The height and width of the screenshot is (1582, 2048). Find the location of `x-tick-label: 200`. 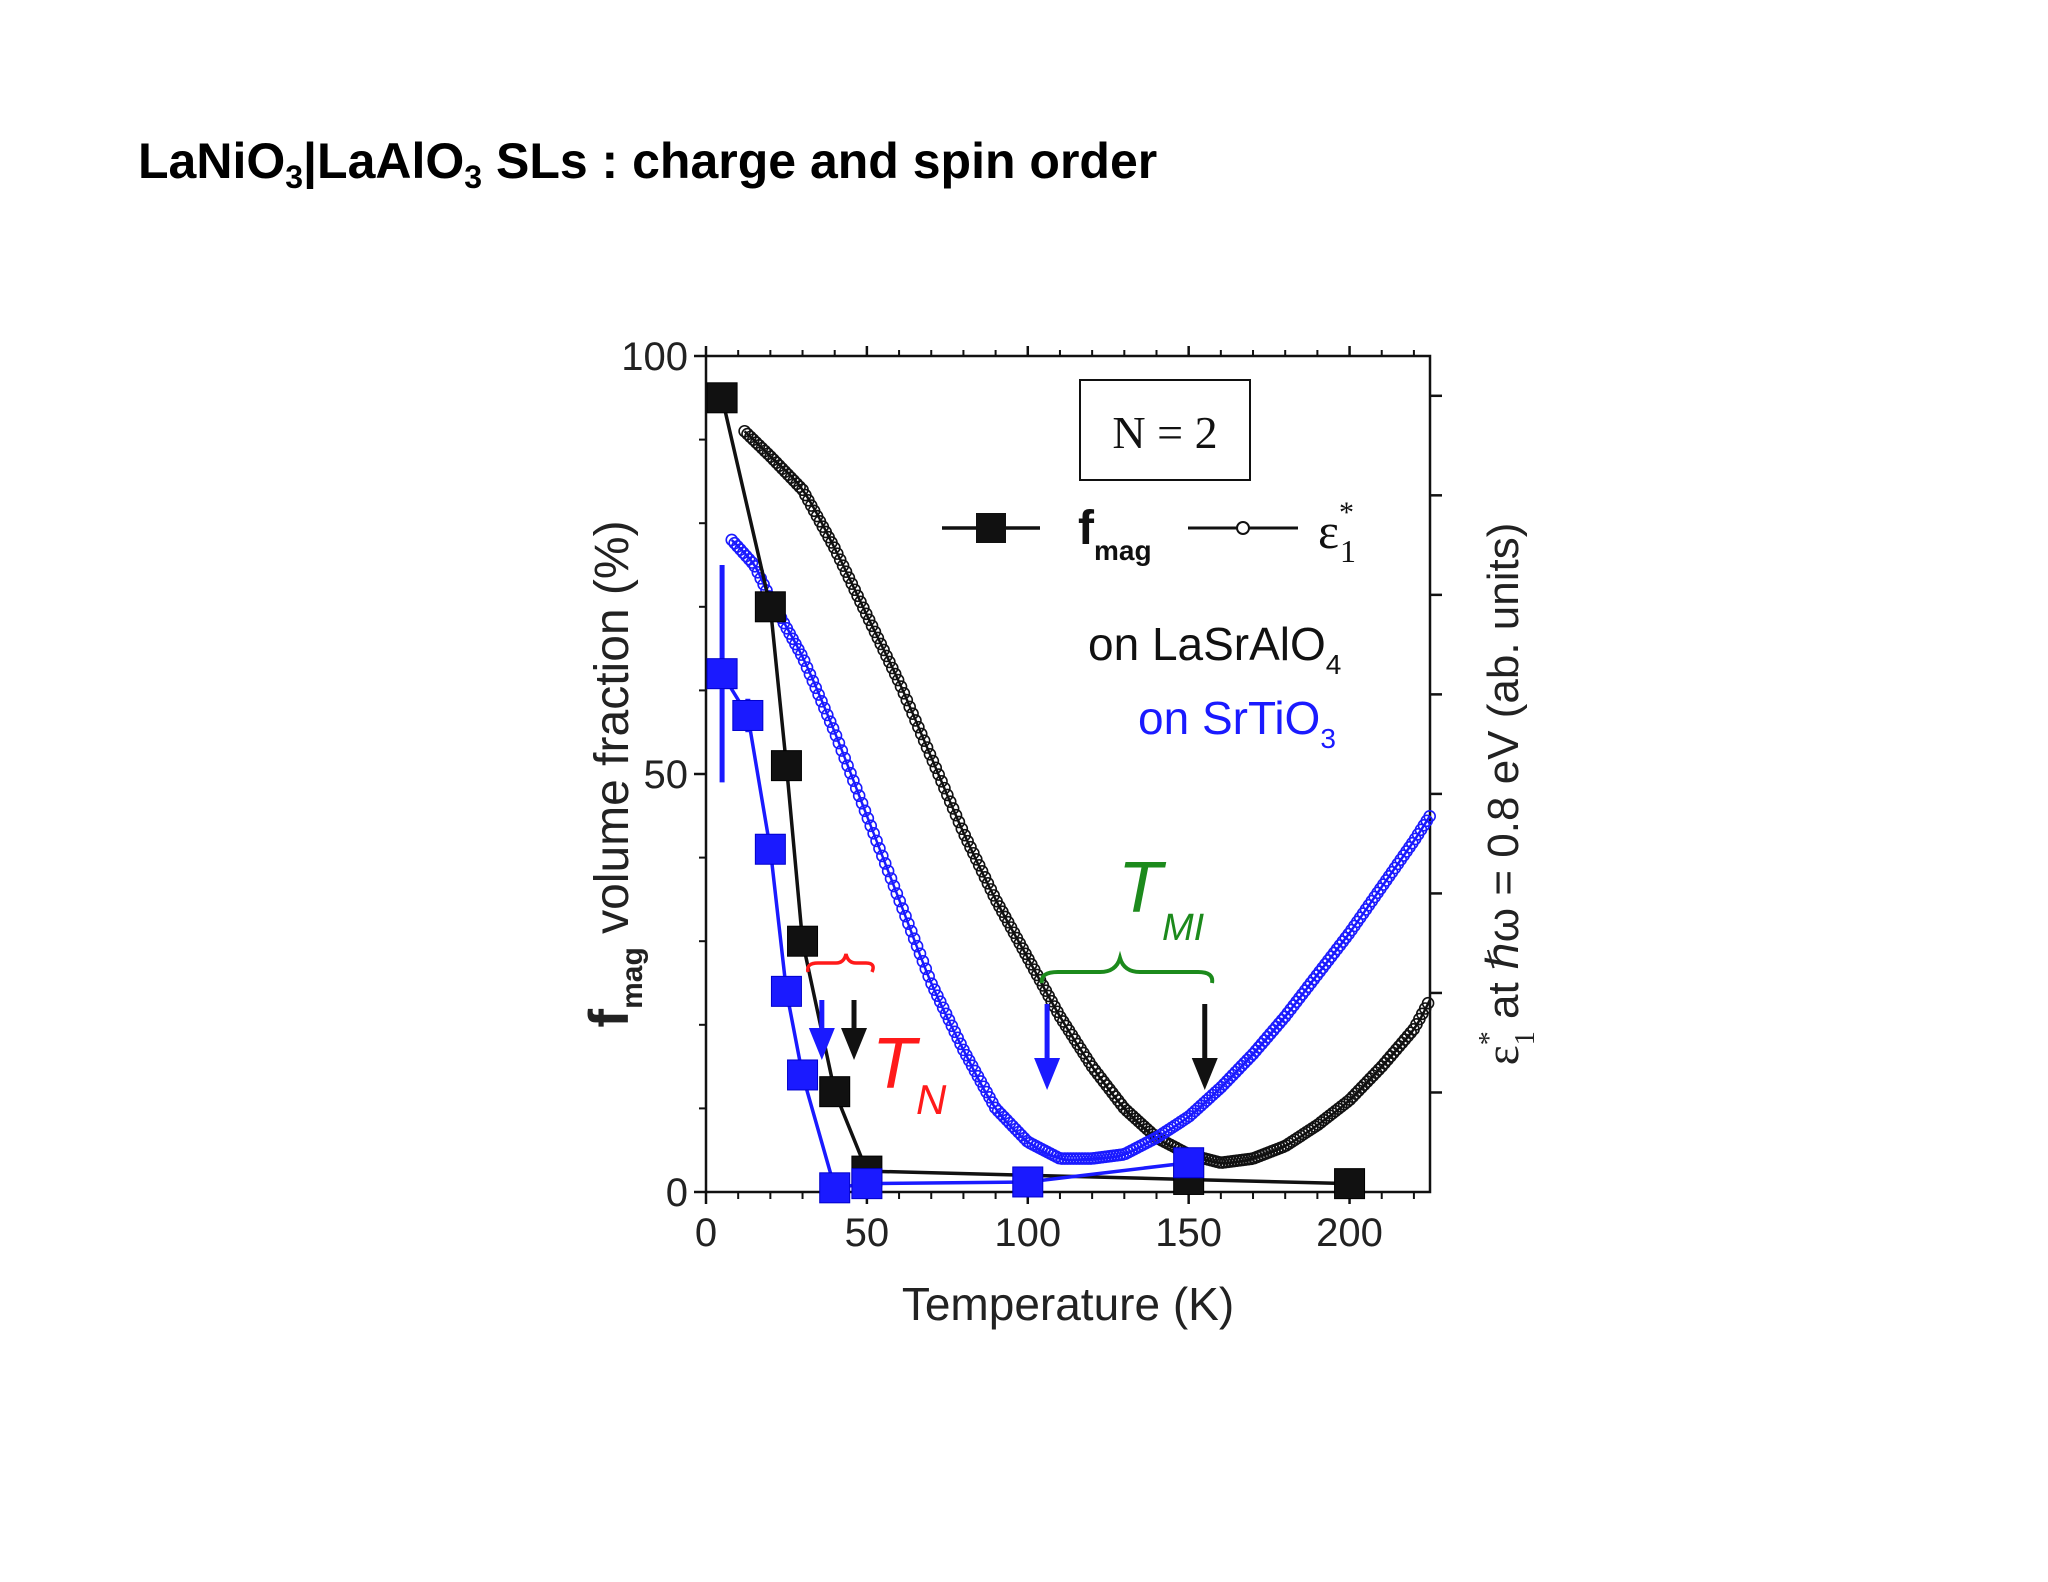

x-tick-label: 200 is located at coordinates (1349, 1233).